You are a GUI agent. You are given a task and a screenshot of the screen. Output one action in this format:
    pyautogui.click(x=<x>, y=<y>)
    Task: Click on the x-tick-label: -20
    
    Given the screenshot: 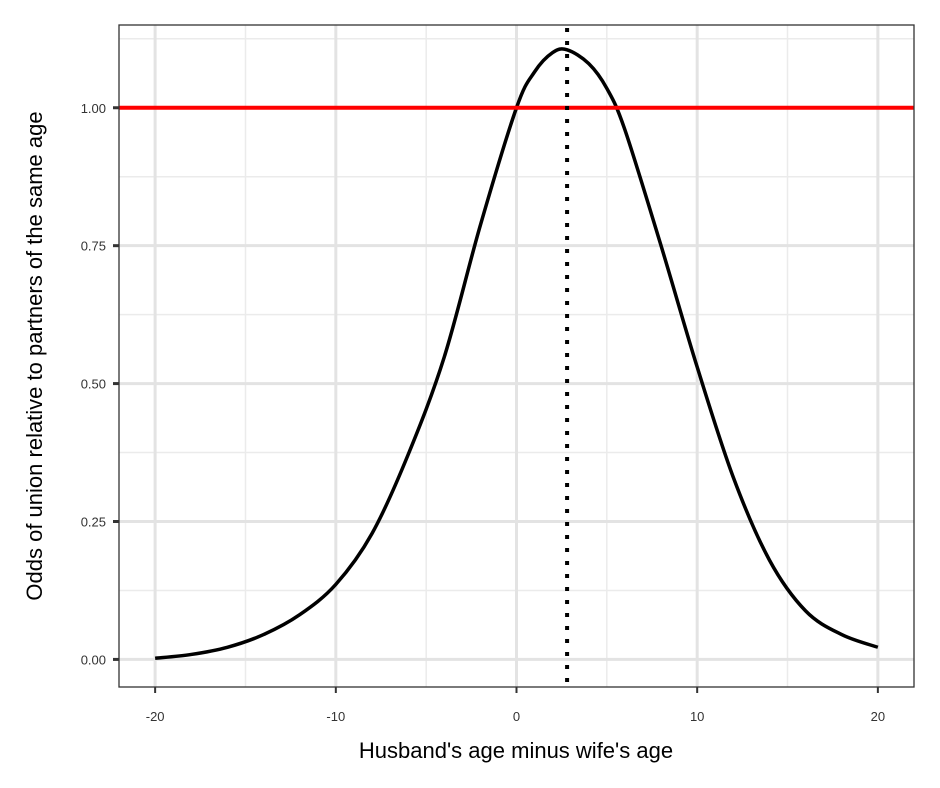 What is the action you would take?
    pyautogui.click(x=155, y=716)
    